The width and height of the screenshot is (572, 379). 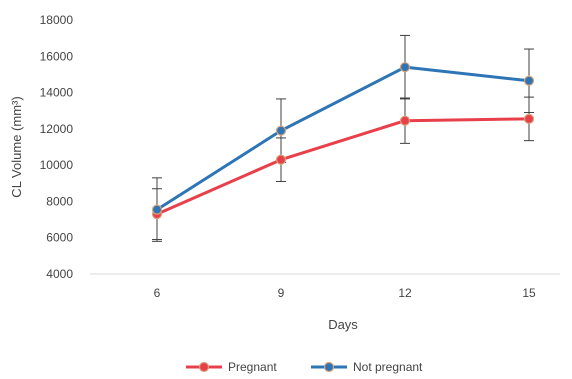 I want to click on y-tick-label: 14000, so click(x=57, y=93).